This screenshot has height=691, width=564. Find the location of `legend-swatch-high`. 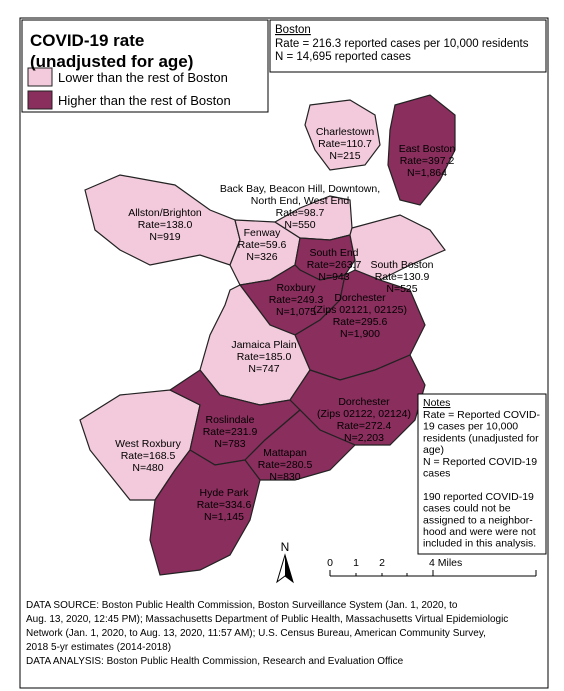

legend-swatch-high is located at coordinates (40, 100).